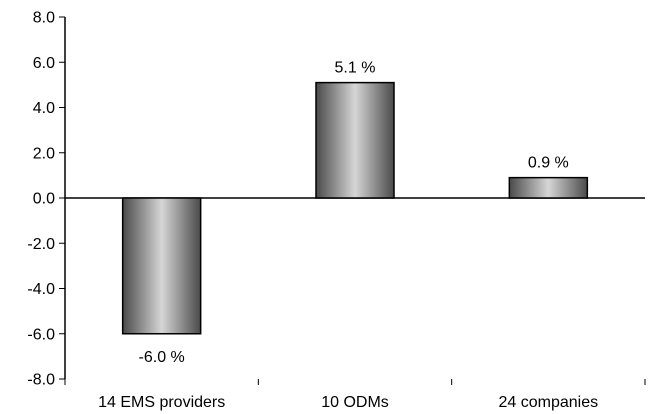 The height and width of the screenshot is (414, 649). I want to click on x-category-label: 24 companies, so click(549, 402).